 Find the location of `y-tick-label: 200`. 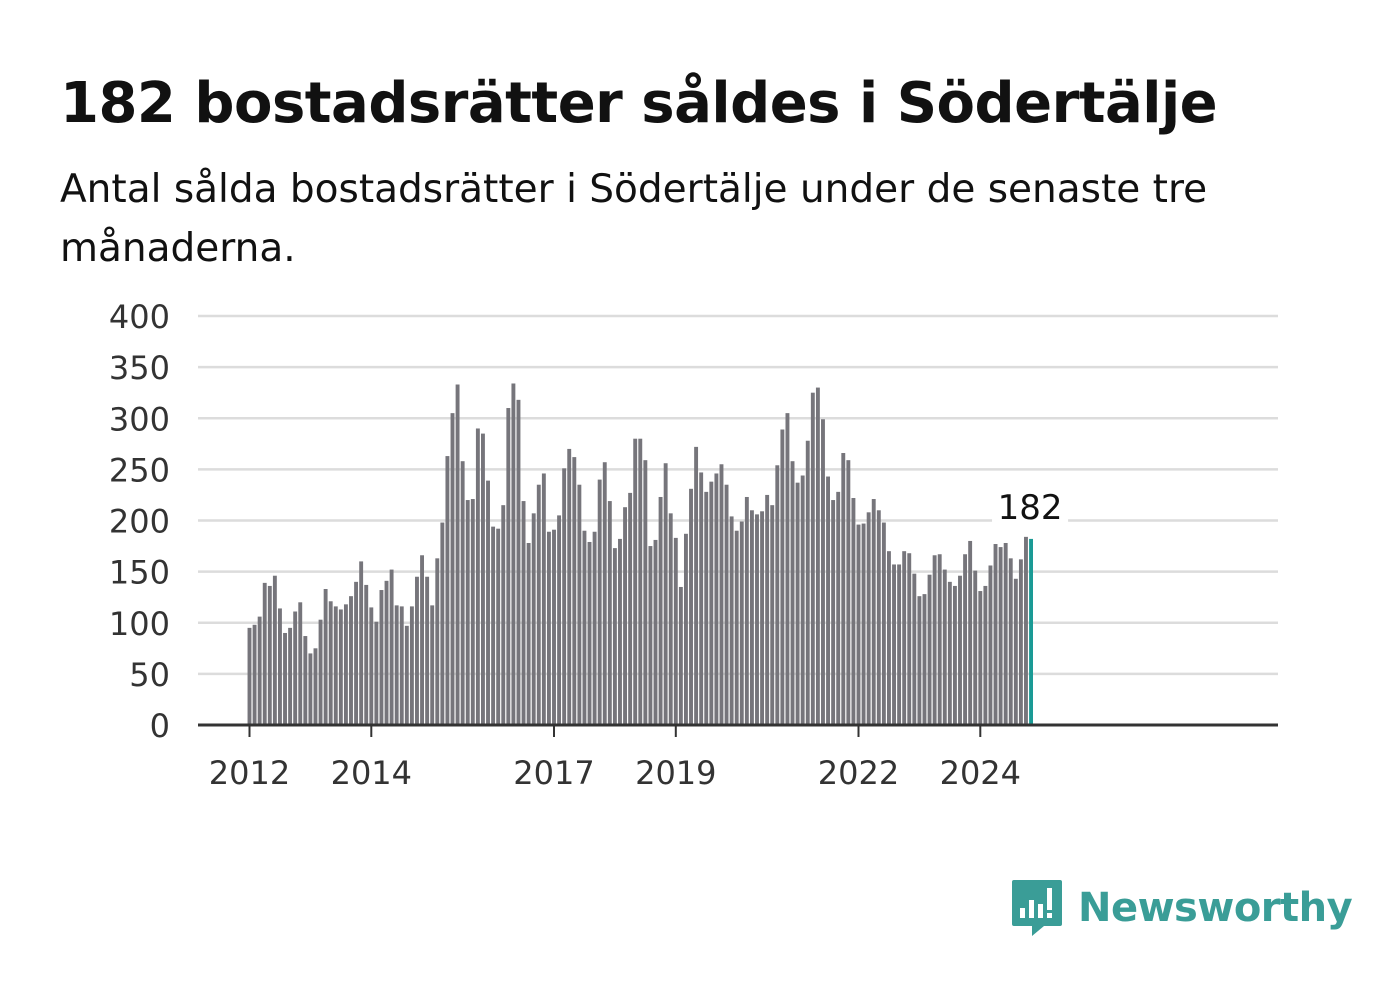

y-tick-label: 200 is located at coordinates (139, 522).